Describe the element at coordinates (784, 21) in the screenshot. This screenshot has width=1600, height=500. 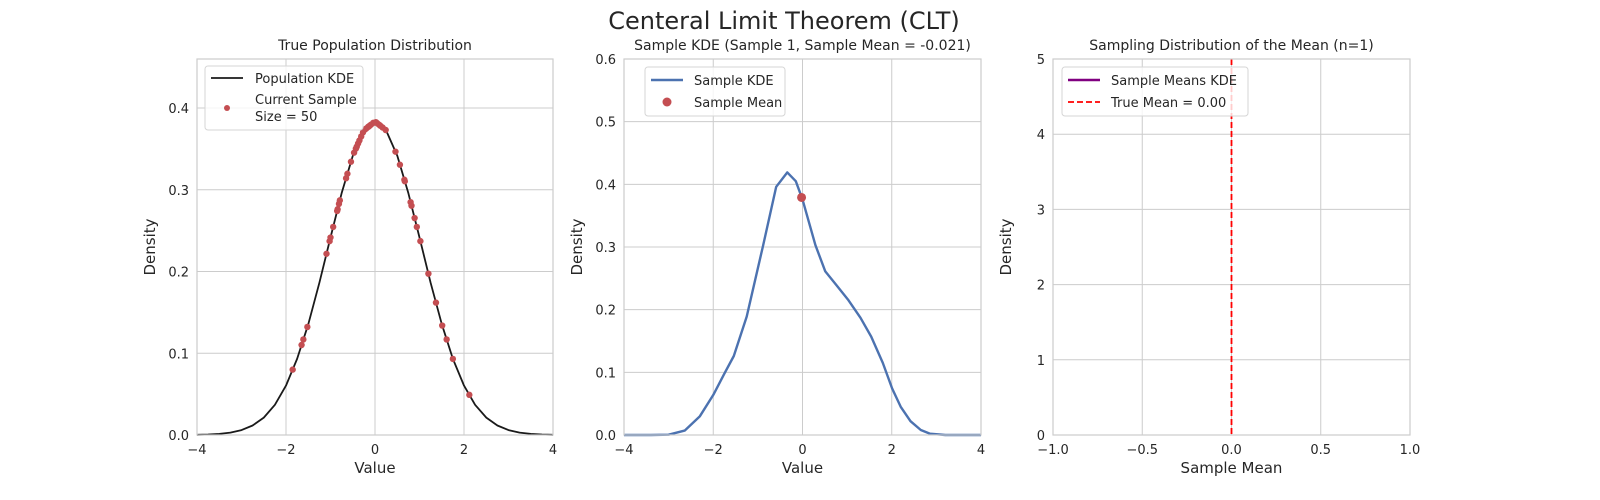
I see `figure-title: Centeral Limit Theorem (CLT)` at that location.